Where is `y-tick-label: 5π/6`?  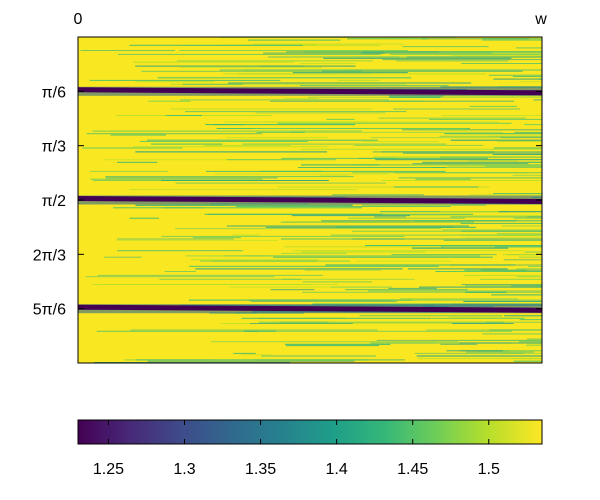
y-tick-label: 5π/6 is located at coordinates (49, 310).